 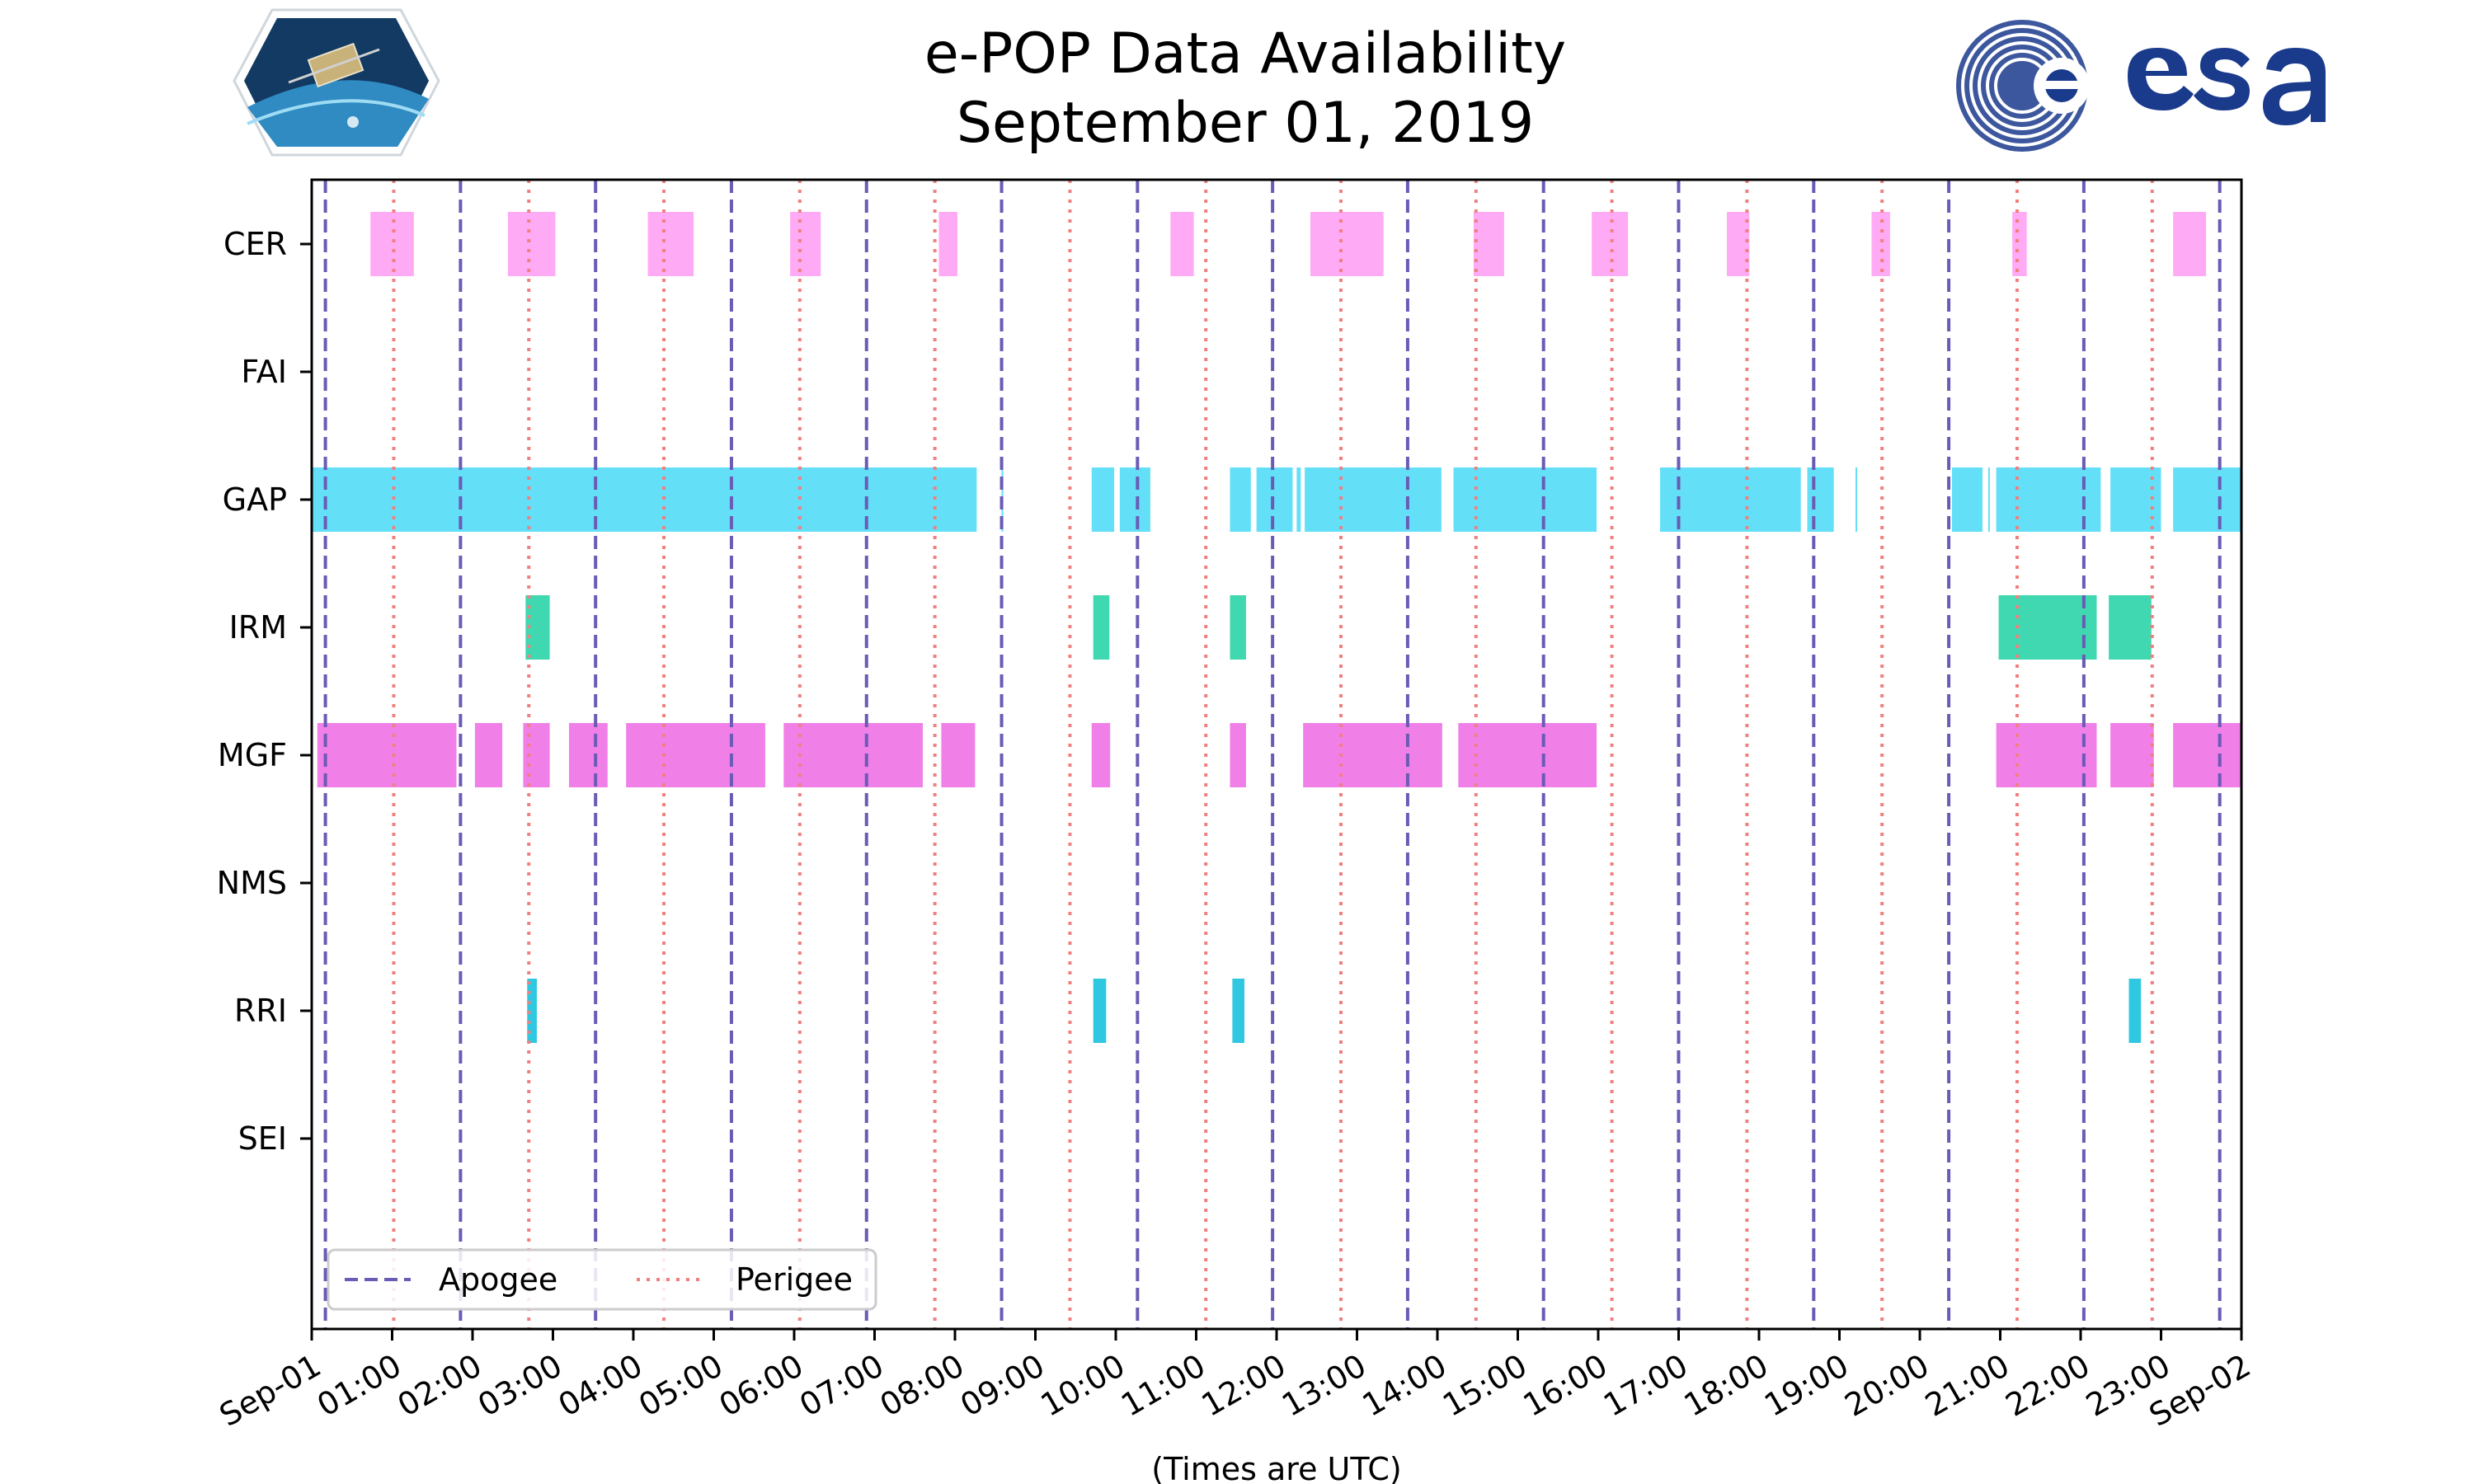 What do you see at coordinates (270, 1390) in the screenshot?
I see `x-tick-label-0: Sep-01` at bounding box center [270, 1390].